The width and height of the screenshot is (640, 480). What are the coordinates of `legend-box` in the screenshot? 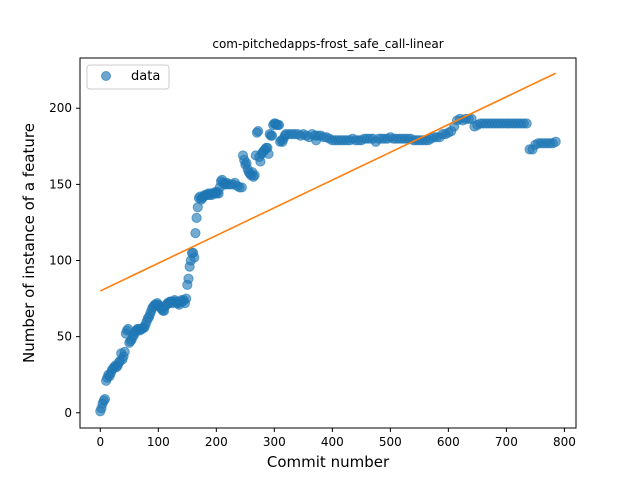 It's located at (128, 77).